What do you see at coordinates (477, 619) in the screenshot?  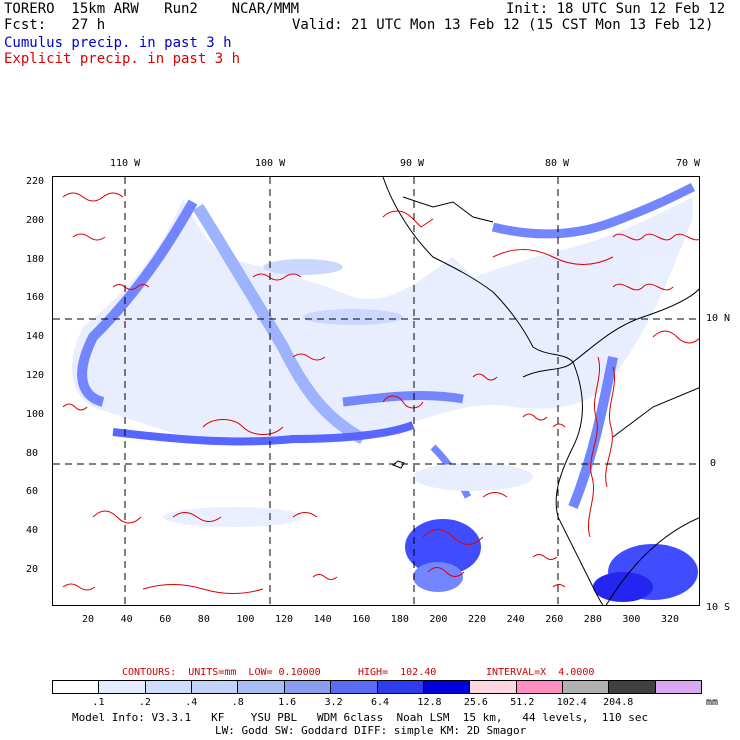 I see `x-tick-label: 220` at bounding box center [477, 619].